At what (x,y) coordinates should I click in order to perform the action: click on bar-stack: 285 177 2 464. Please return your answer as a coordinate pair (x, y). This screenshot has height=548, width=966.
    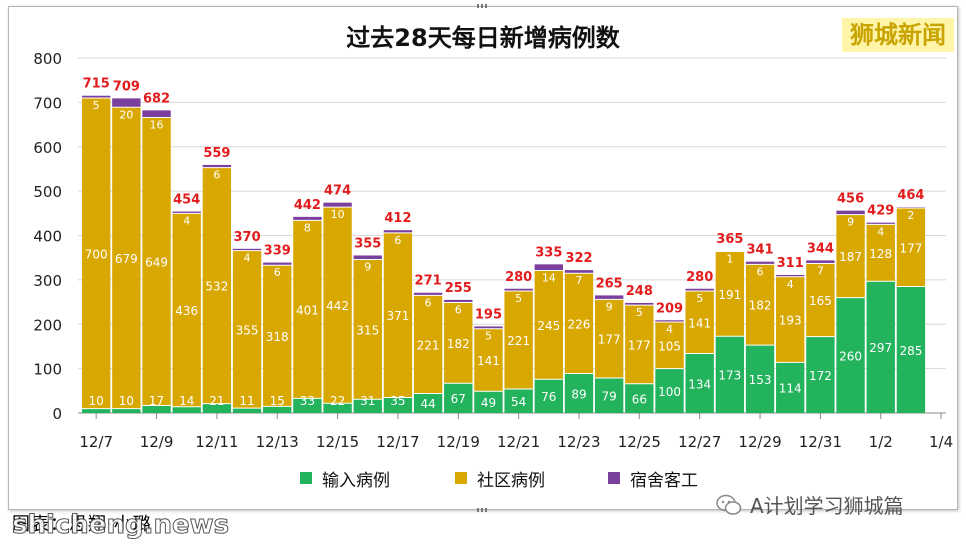
    Looking at the image, I should click on (911, 300).